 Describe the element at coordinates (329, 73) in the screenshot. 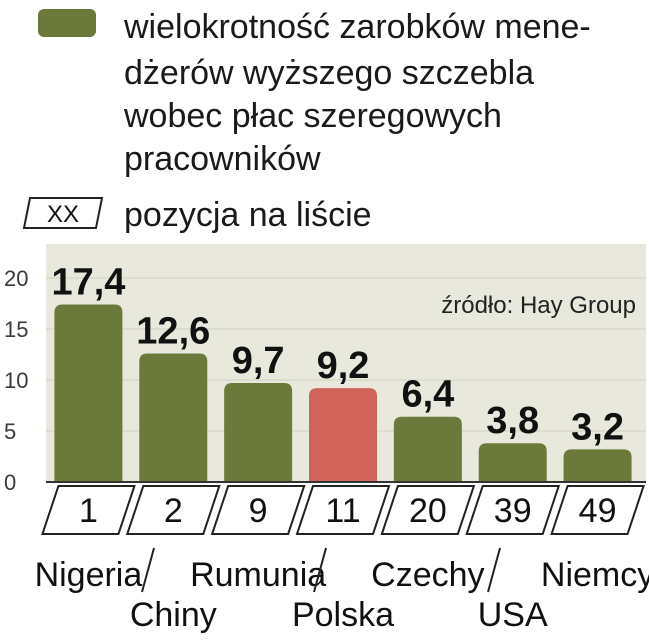

I see `legend-bar-line-2: dżerów wyższego szczebla` at that location.